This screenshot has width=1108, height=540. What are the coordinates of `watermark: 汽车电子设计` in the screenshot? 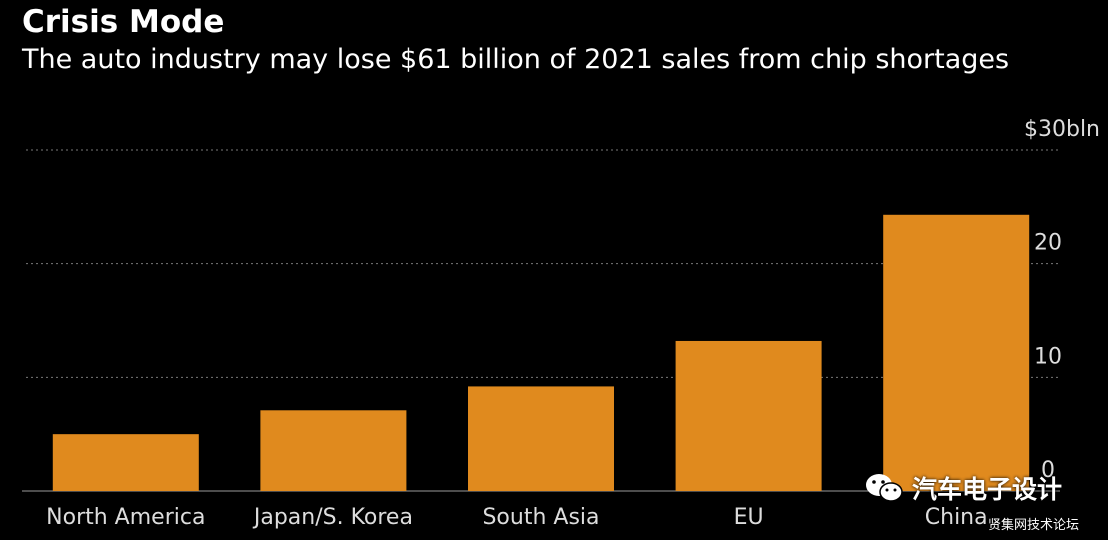 It's located at (963, 488).